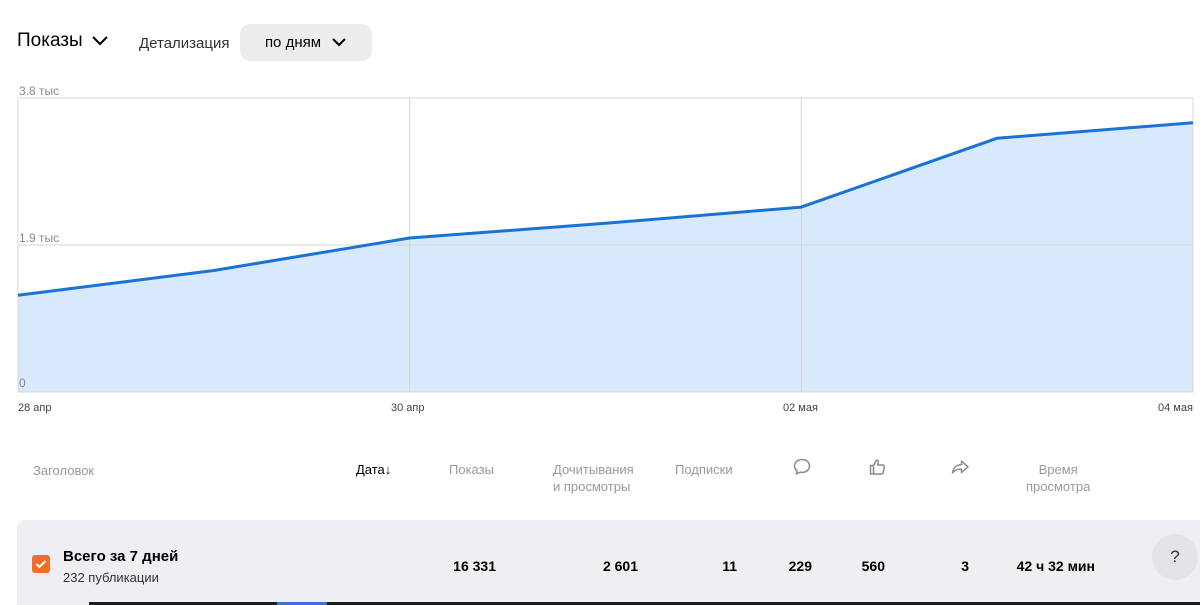 The width and height of the screenshot is (1200, 605). I want to click on total-title: Всего за 7 дней, so click(121, 556).